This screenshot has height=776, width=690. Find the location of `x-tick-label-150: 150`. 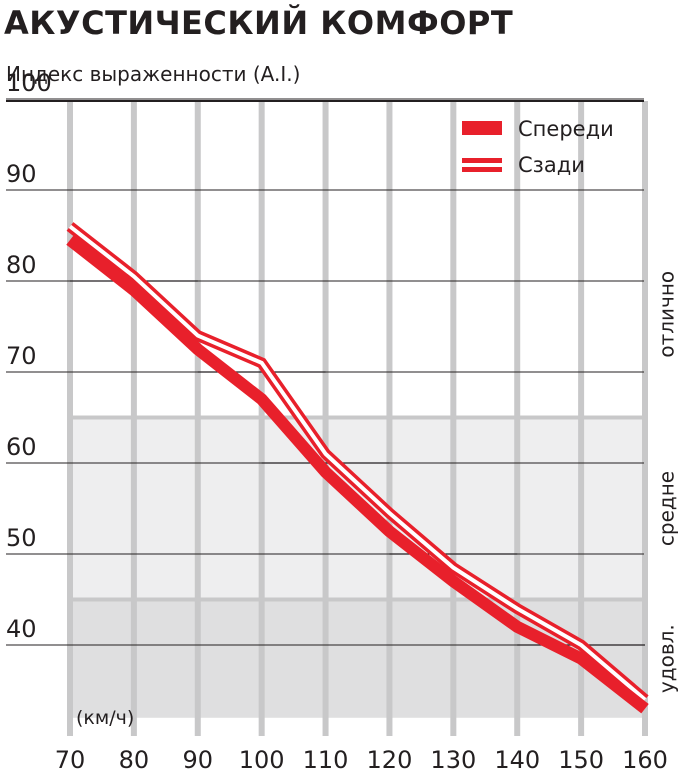

x-tick-label-150: 150 is located at coordinates (581, 760).